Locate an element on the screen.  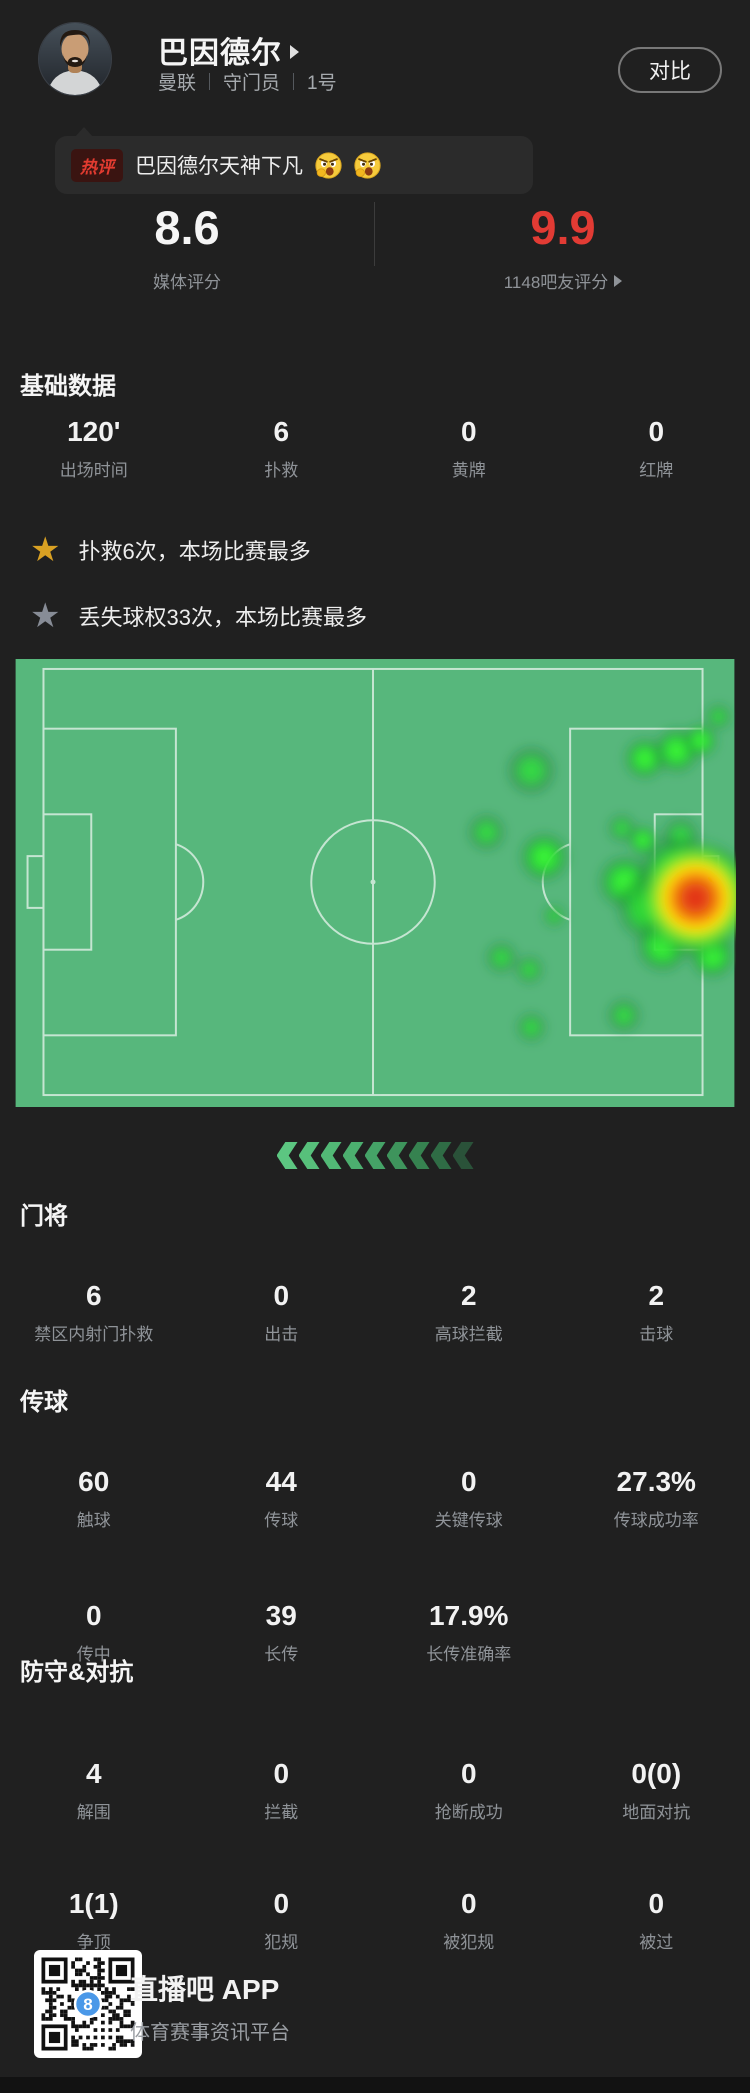
stat-label: 高球拦截 is located at coordinates (468, 1334).